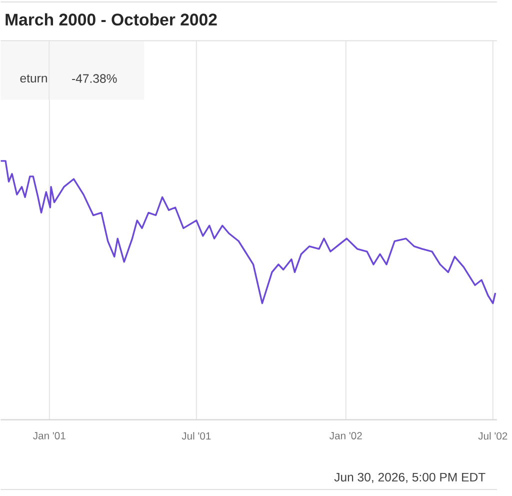 This screenshot has height=496, width=512. I want to click on x-tick-label: Jul '01, so click(196, 436).